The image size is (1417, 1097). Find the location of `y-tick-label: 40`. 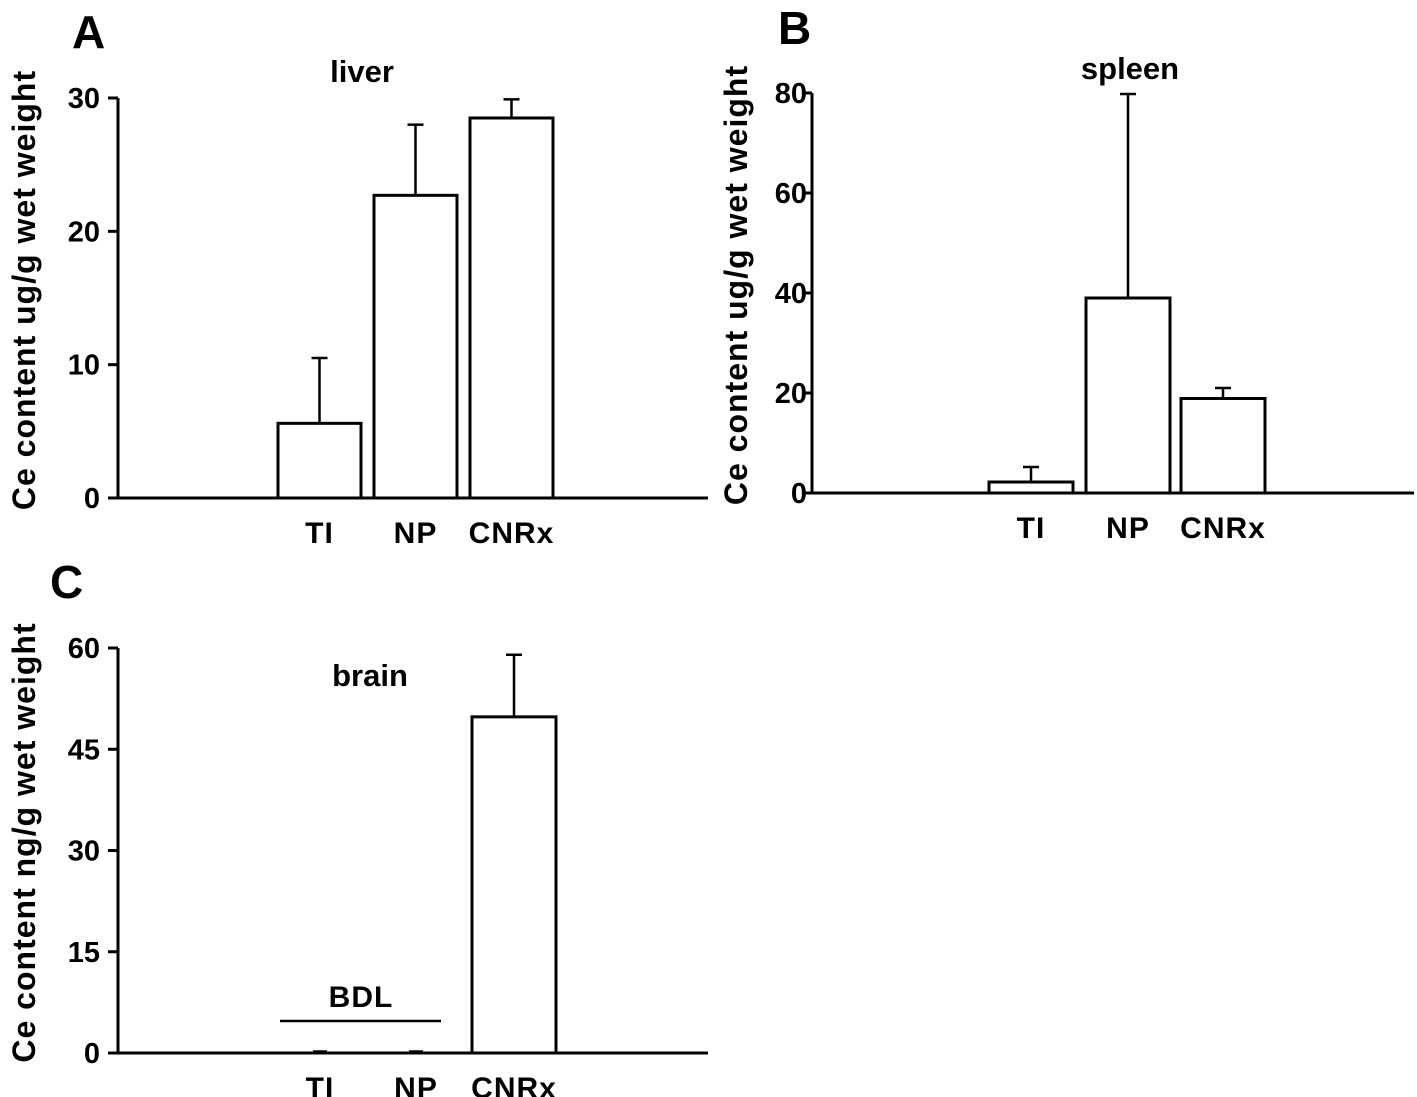

y-tick-label: 40 is located at coordinates (791, 294).